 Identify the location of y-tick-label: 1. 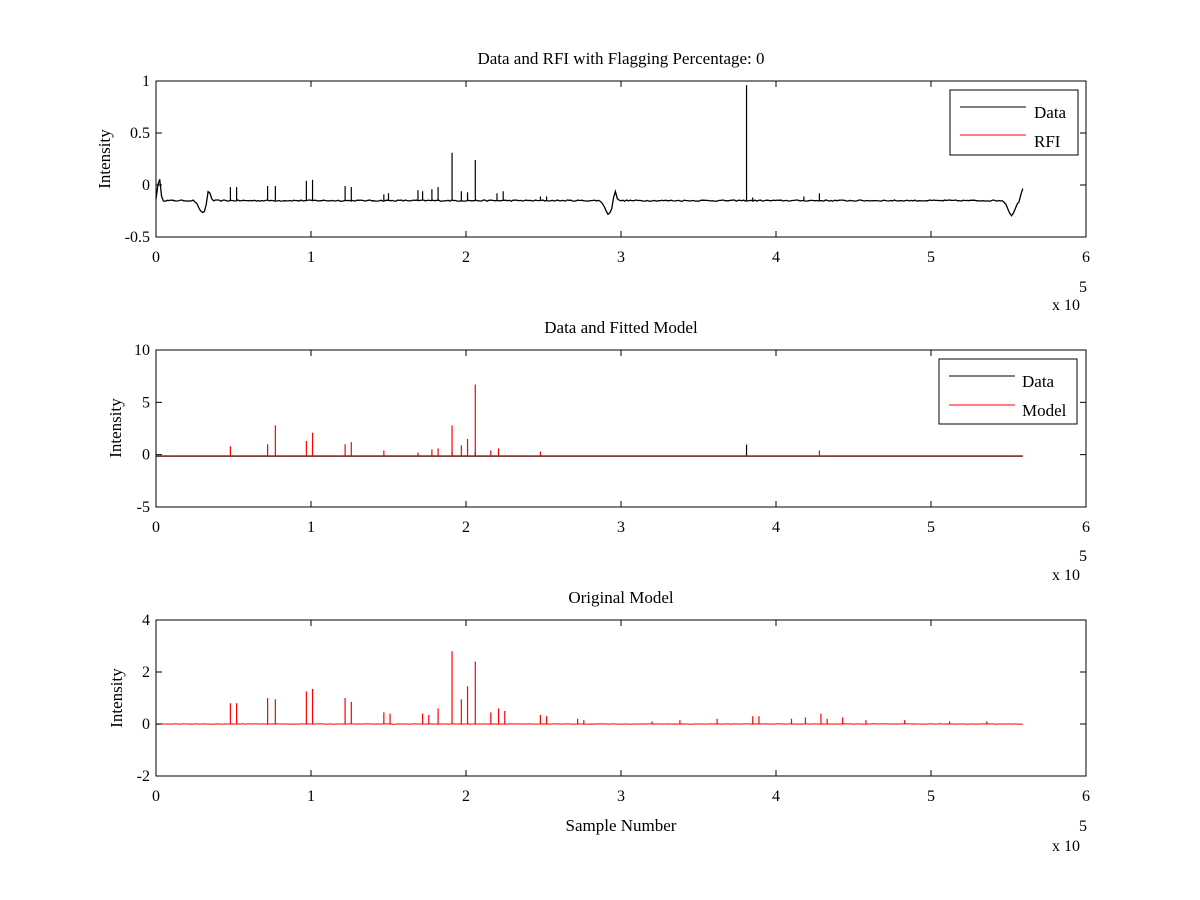
(146, 81).